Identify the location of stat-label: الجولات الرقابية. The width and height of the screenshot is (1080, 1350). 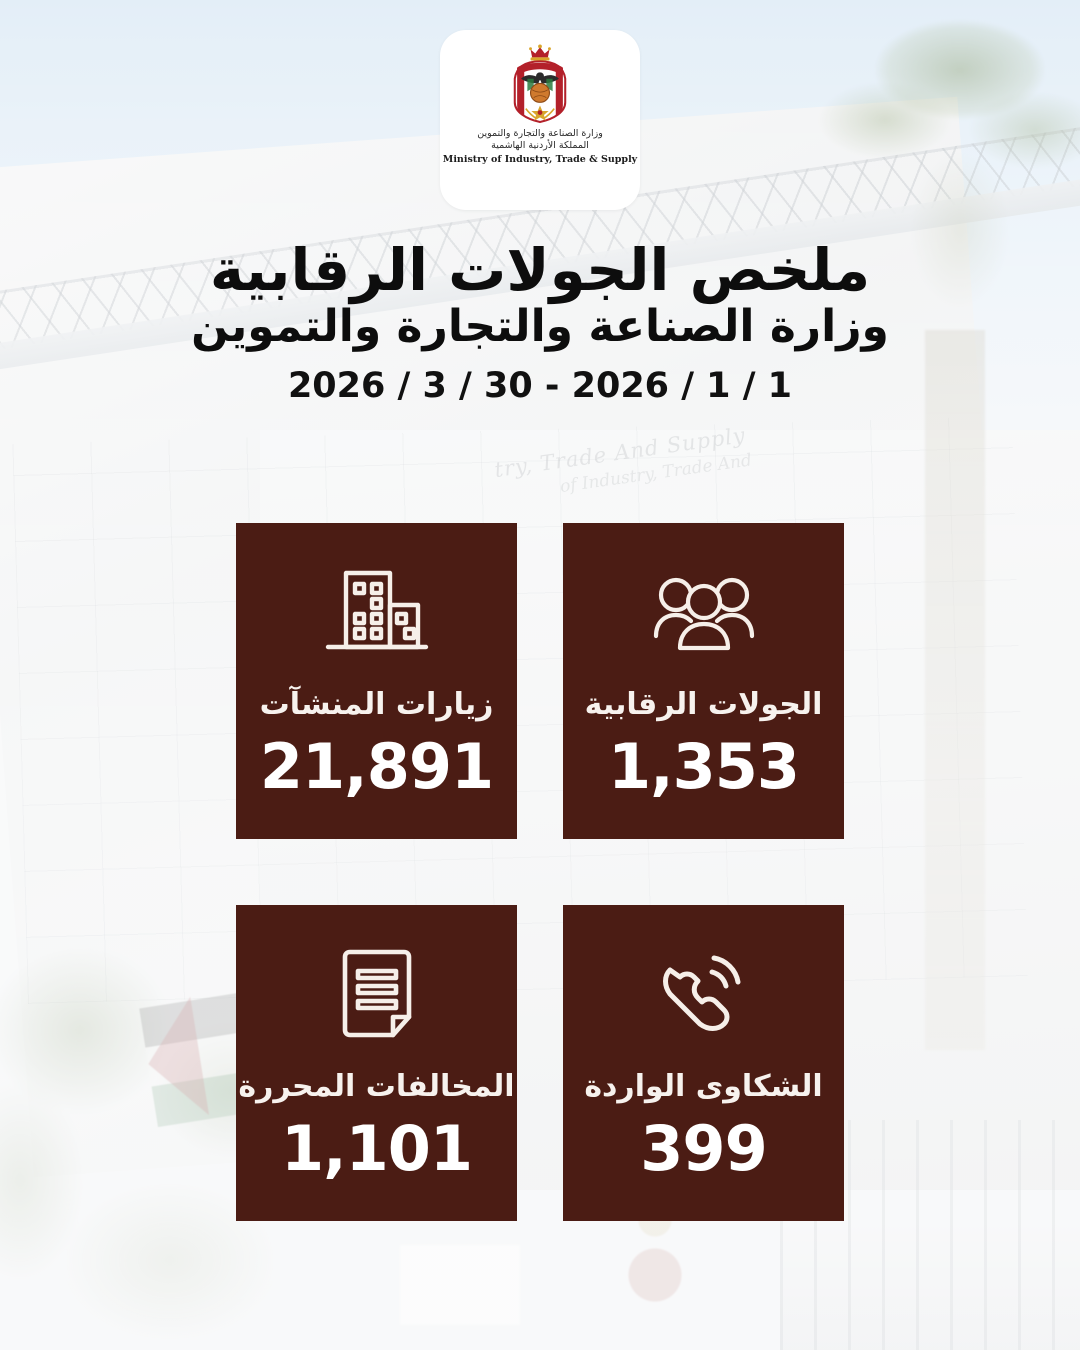
(703, 704).